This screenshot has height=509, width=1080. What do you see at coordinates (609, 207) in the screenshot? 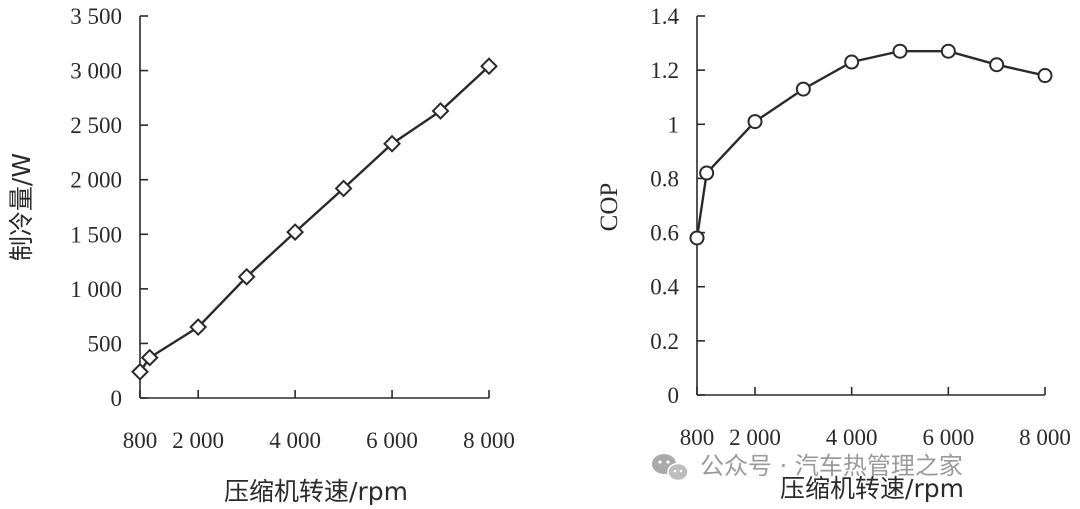
I see `y-axis-title: COP` at bounding box center [609, 207].